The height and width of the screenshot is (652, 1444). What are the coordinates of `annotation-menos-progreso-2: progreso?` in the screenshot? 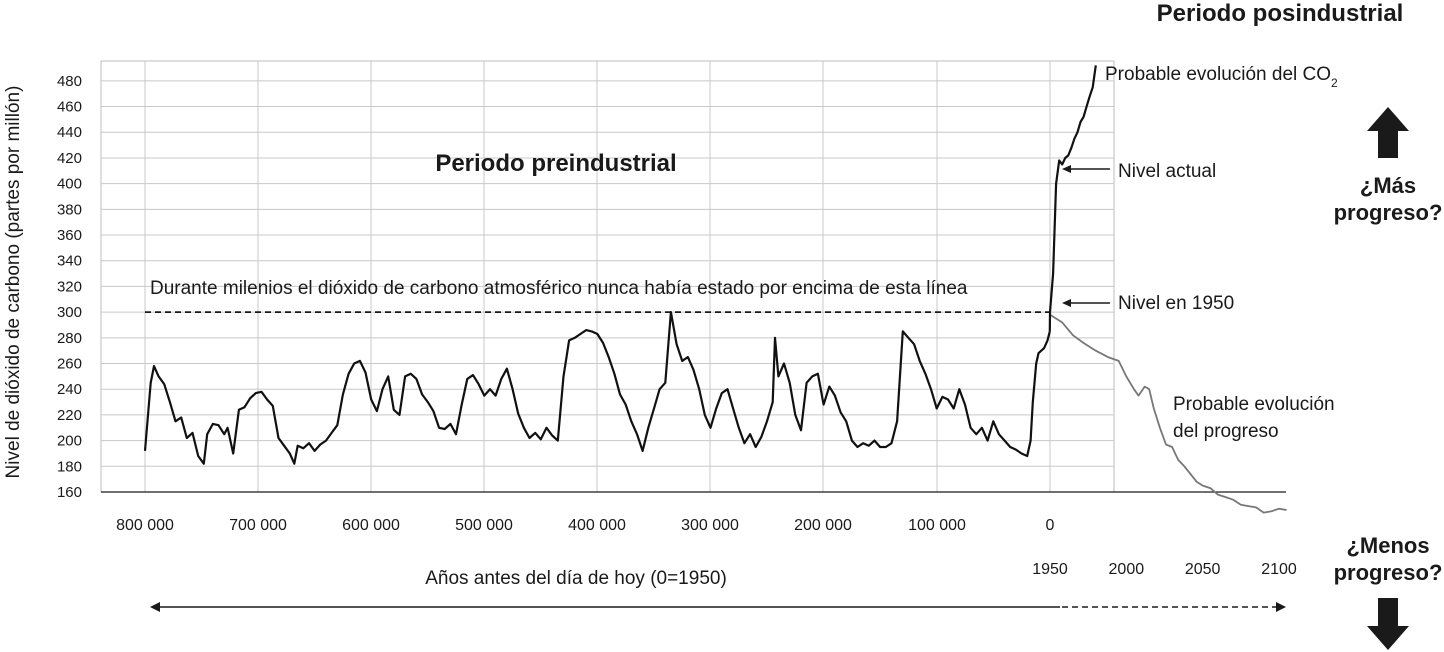 It's located at (1388, 572).